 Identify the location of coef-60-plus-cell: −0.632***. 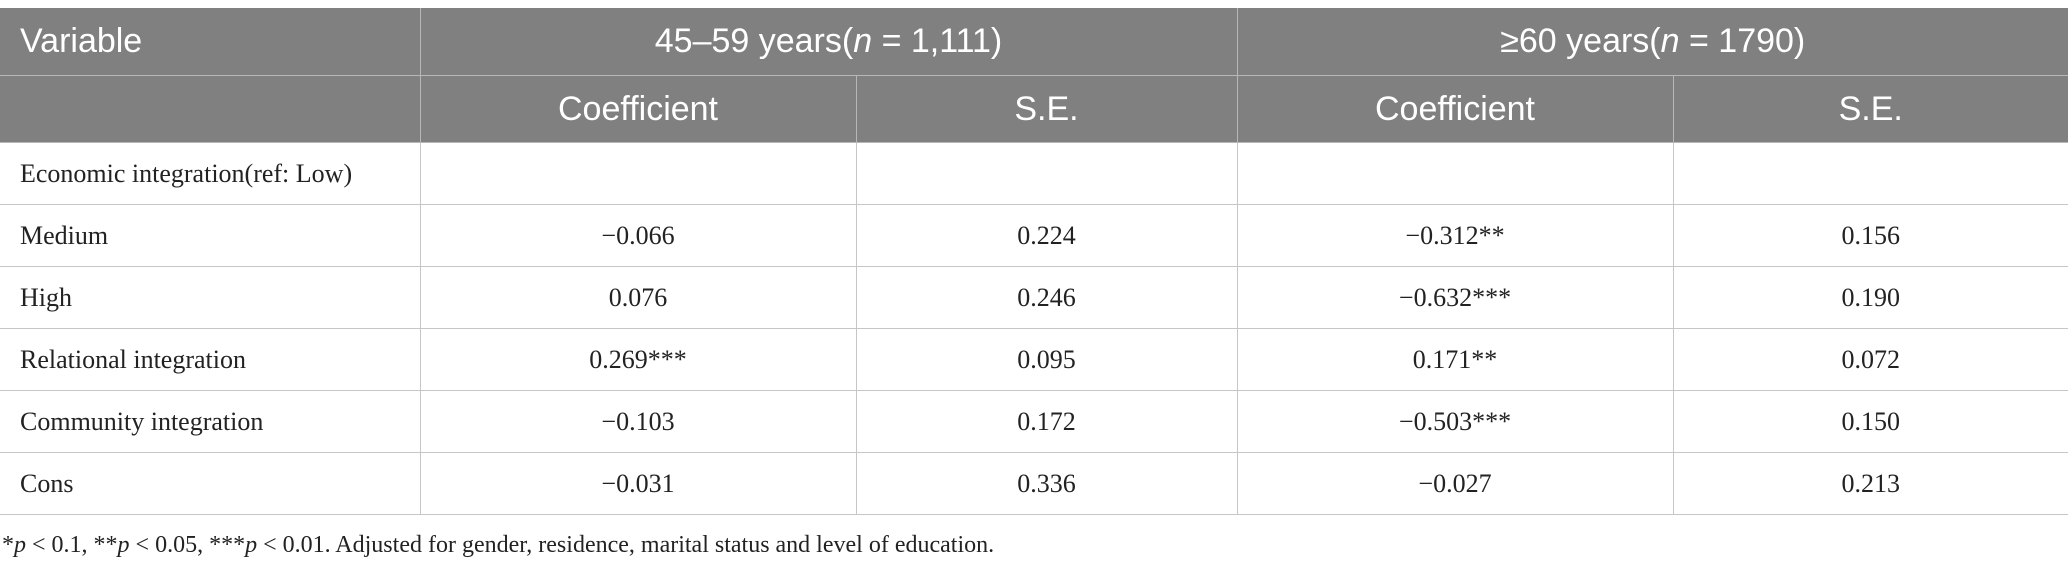
(1455, 297).